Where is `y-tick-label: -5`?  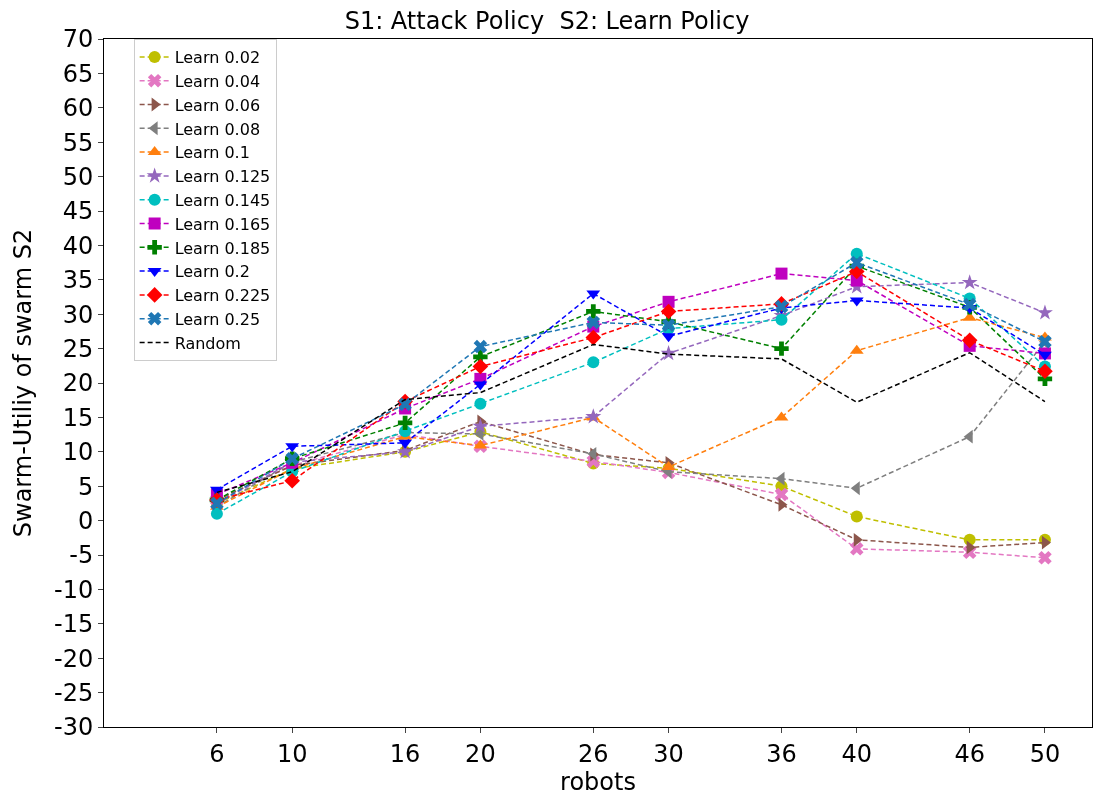
y-tick-label: -5 is located at coordinates (81, 555).